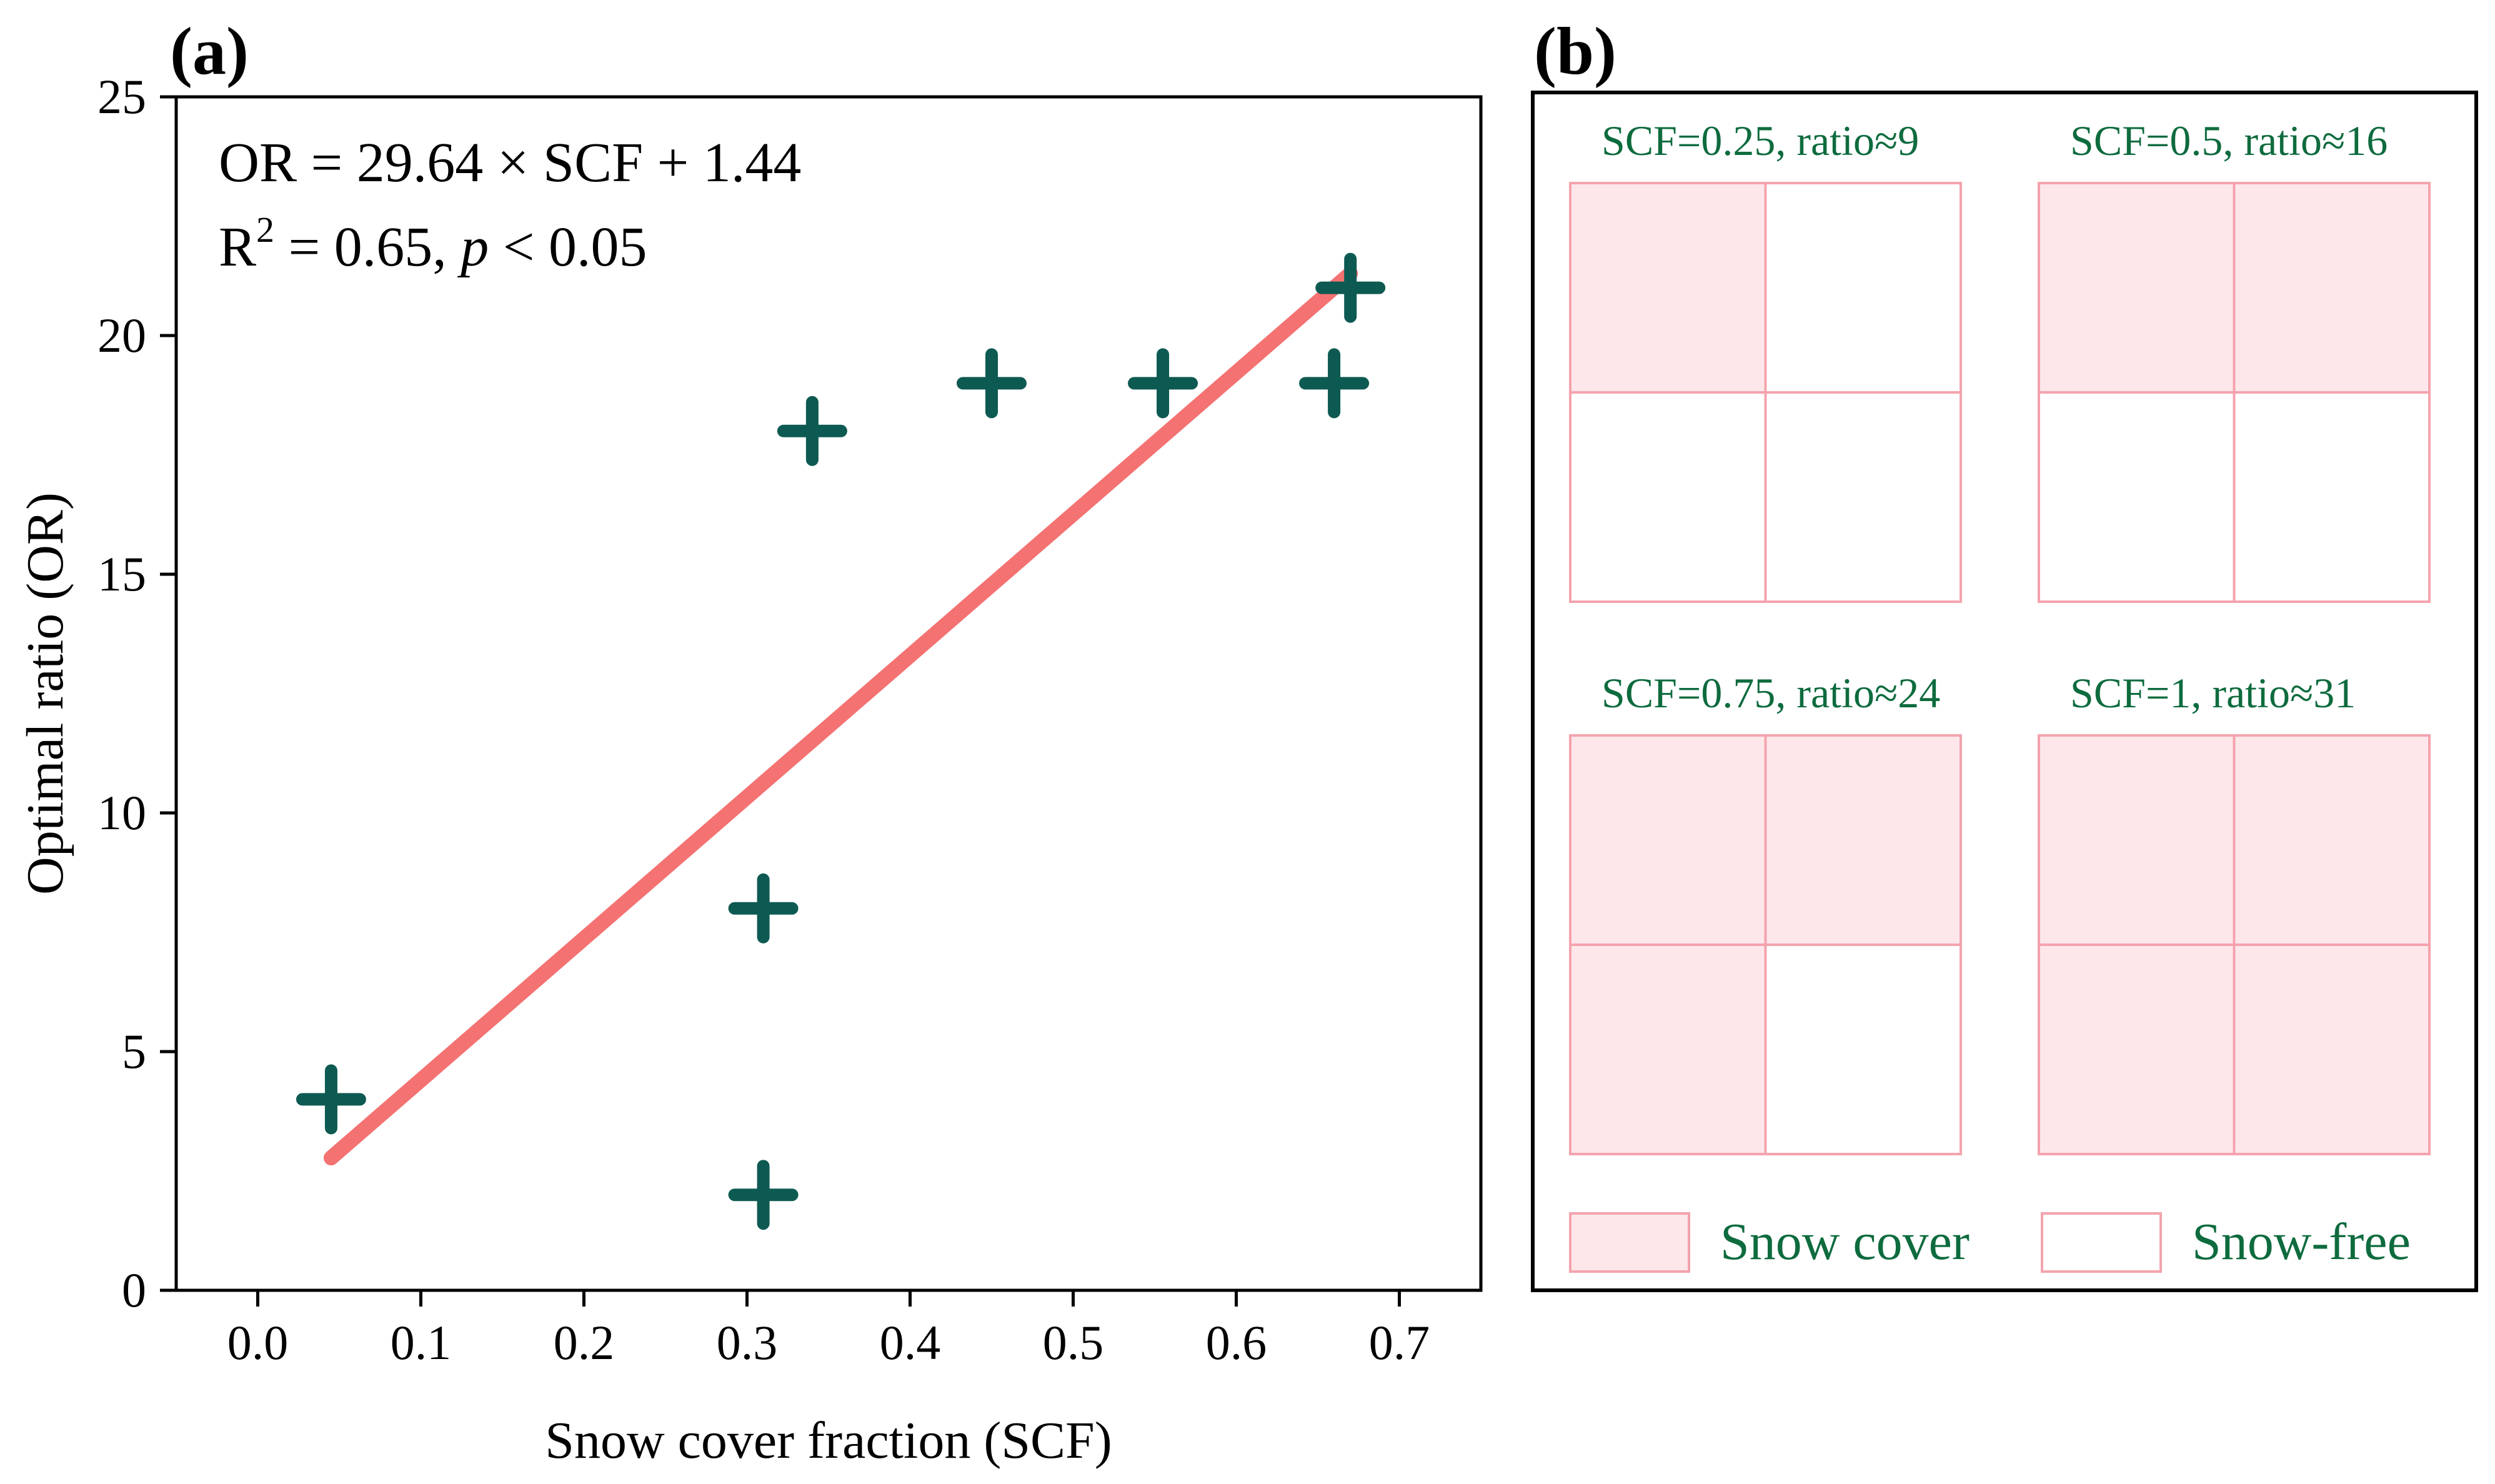 This screenshot has height=1484, width=2495. Describe the element at coordinates (1073, 1342) in the screenshot. I see `x-tick-label: 0.5` at that location.